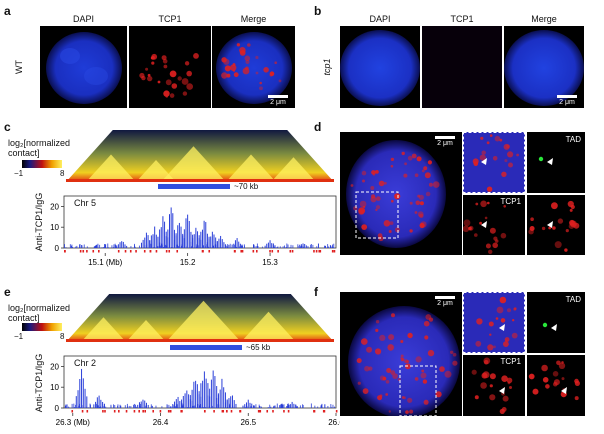  What do you see at coordinates (316, 292) in the screenshot?
I see `panel-f-label: f` at bounding box center [316, 292].